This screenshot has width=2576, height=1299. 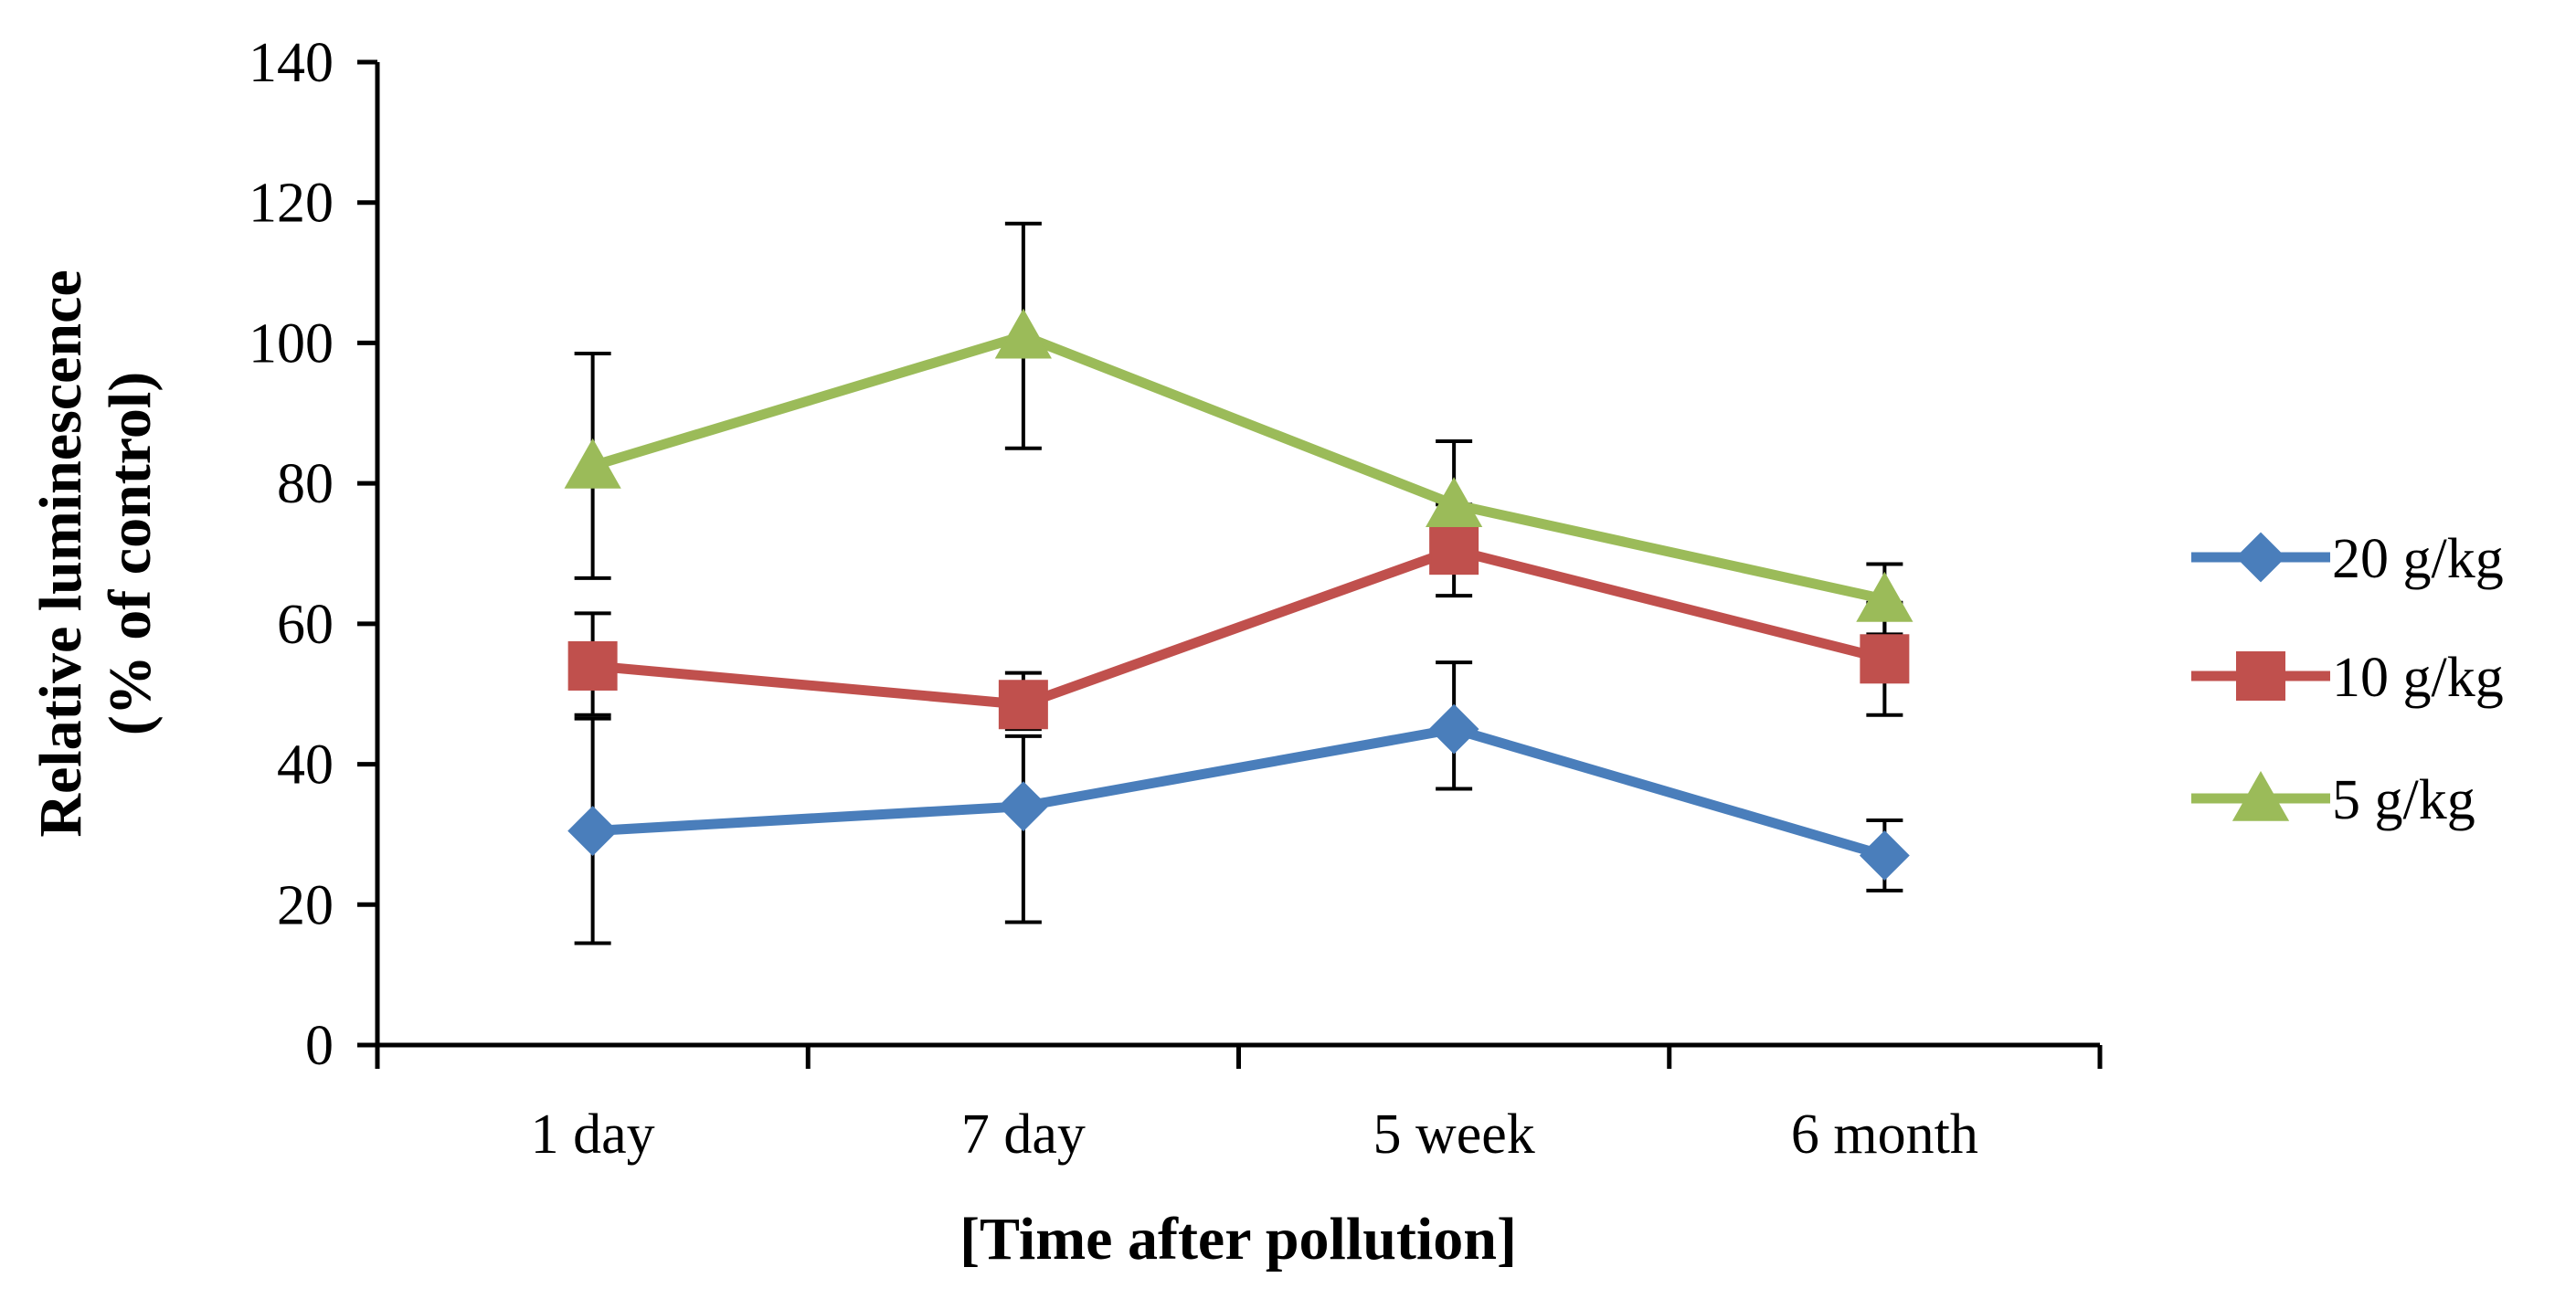 I want to click on legend-label-20-g-kg: 20 g/kg, so click(x=2418, y=559).